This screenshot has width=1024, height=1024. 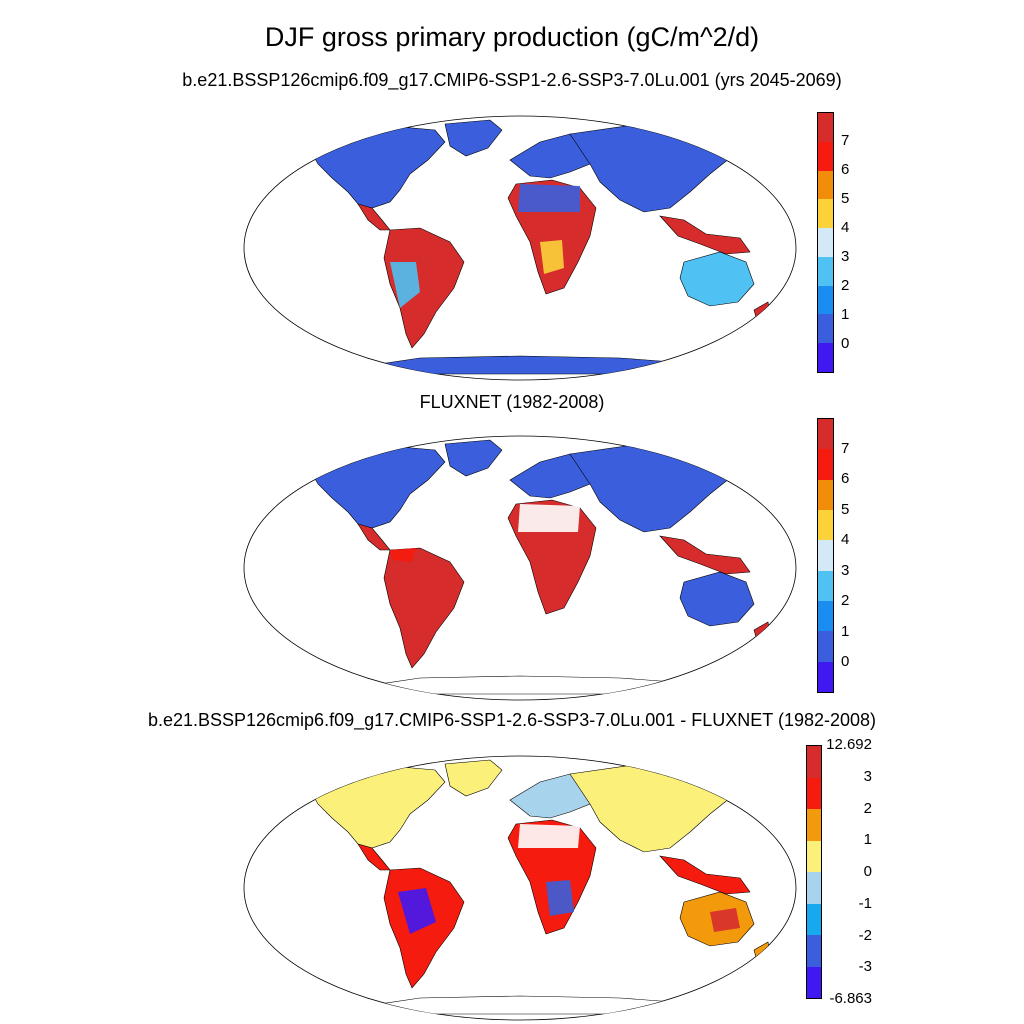 I want to click on panel-1-colorbar, so click(x=825, y=242).